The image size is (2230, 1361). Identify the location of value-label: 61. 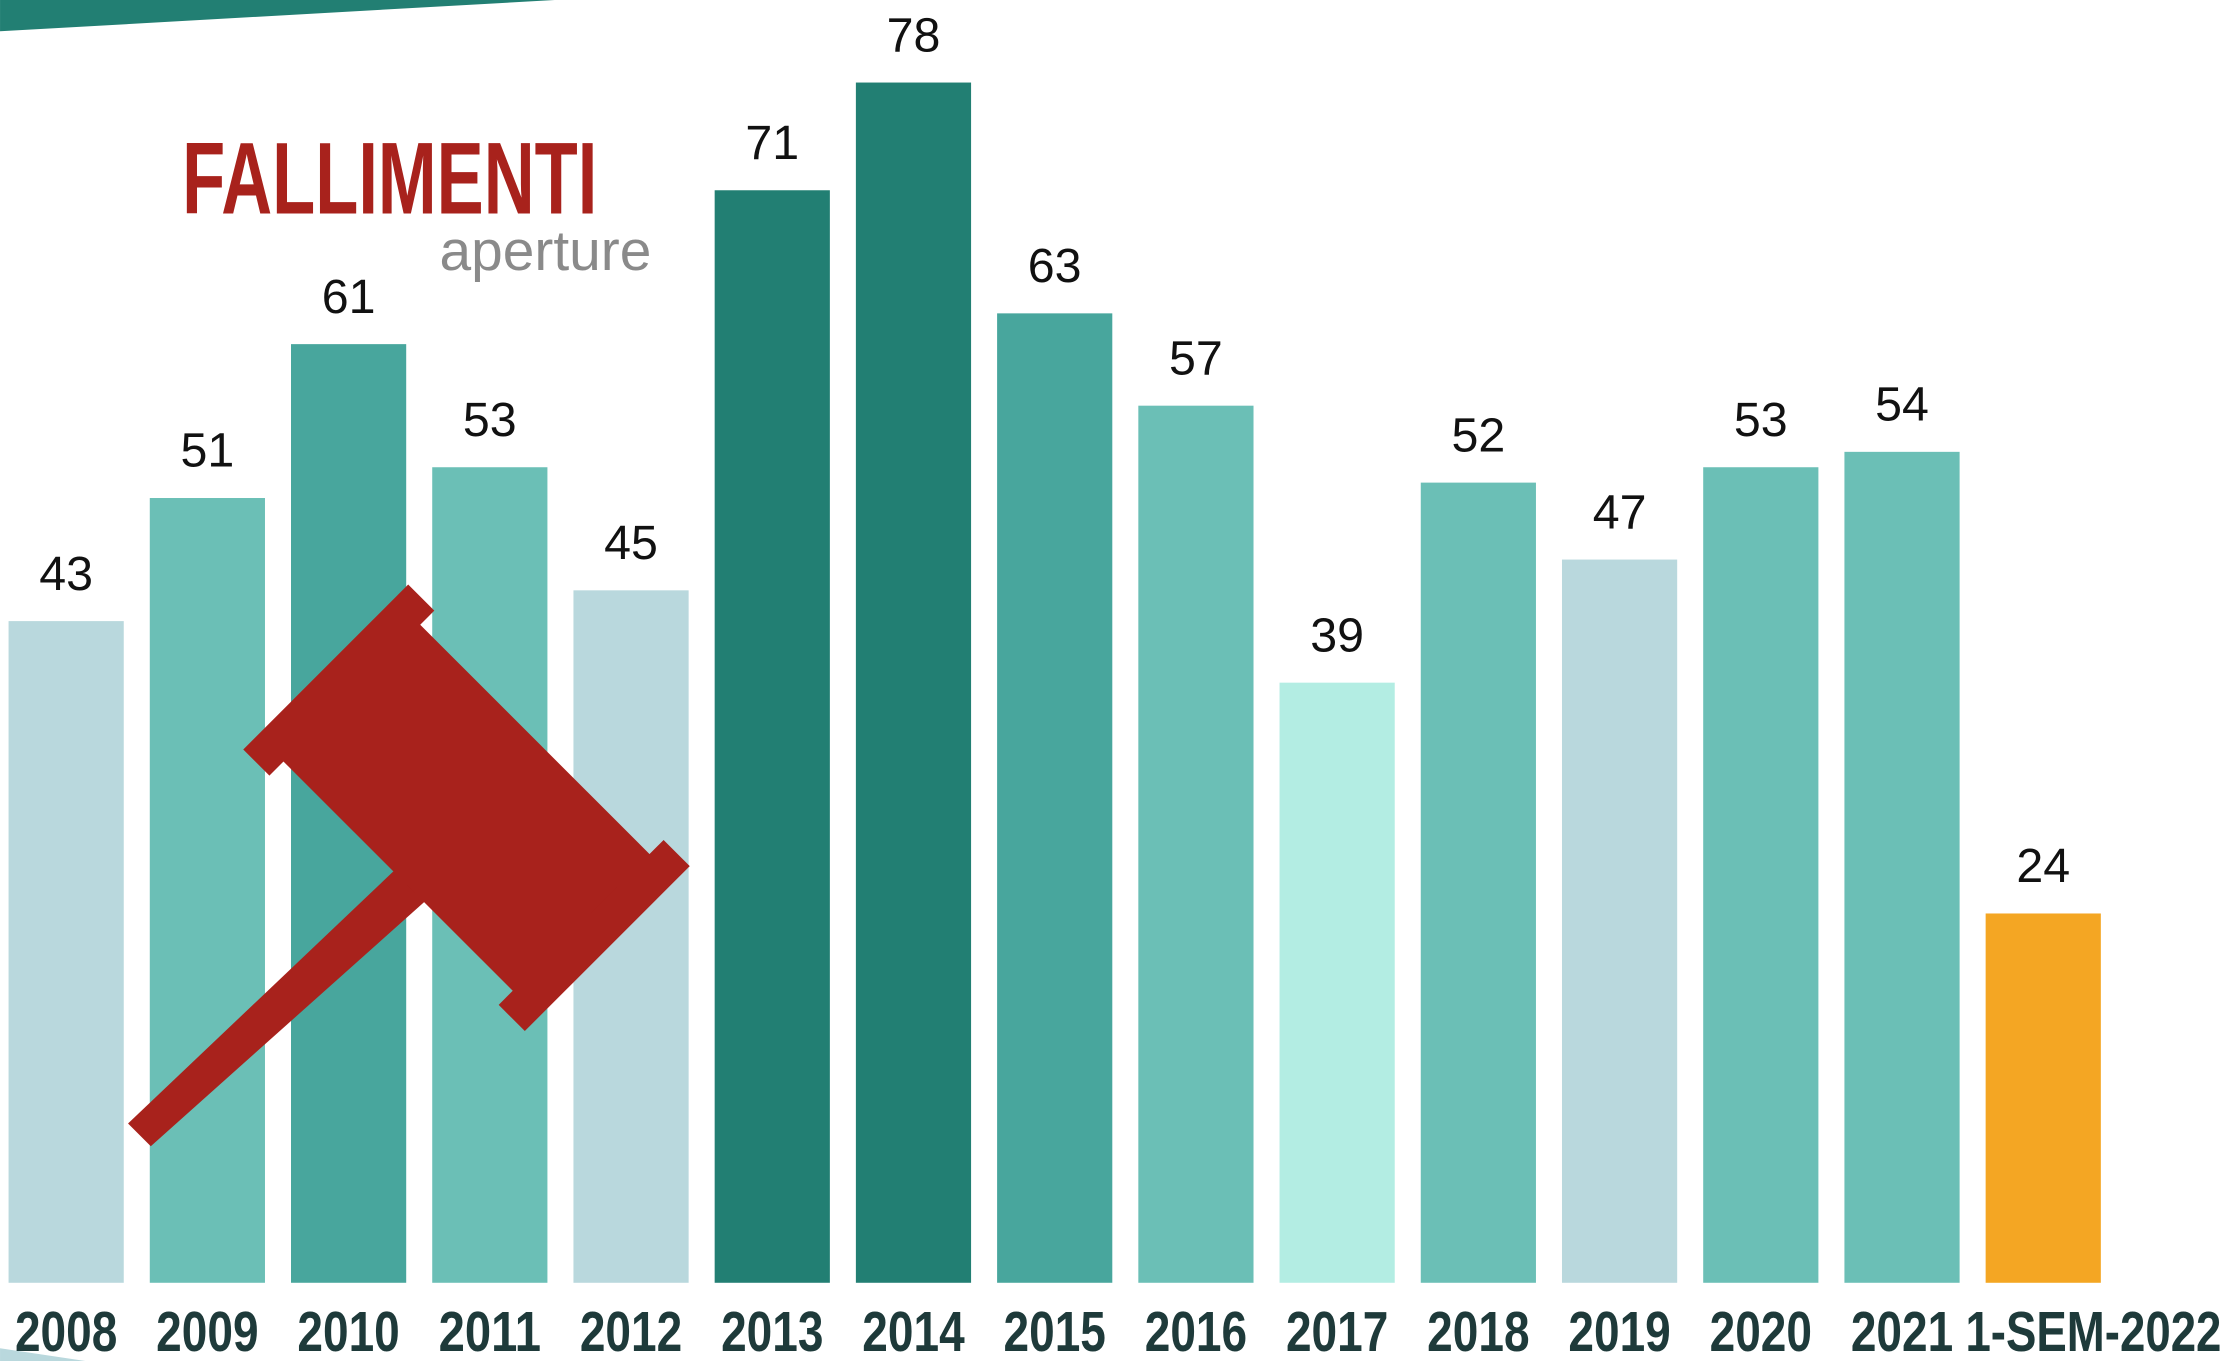
(349, 297).